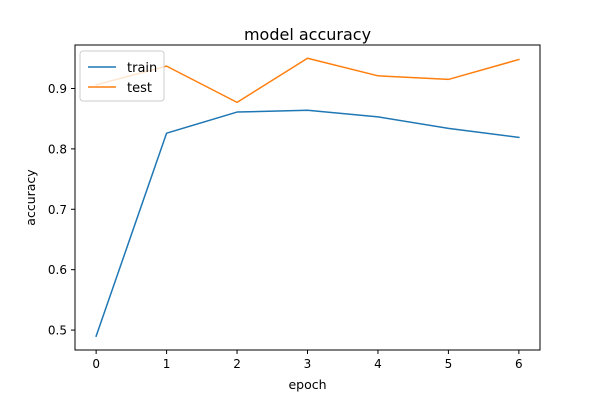  Describe the element at coordinates (57, 89) in the screenshot. I see `y-tick-label: 0.9` at that location.